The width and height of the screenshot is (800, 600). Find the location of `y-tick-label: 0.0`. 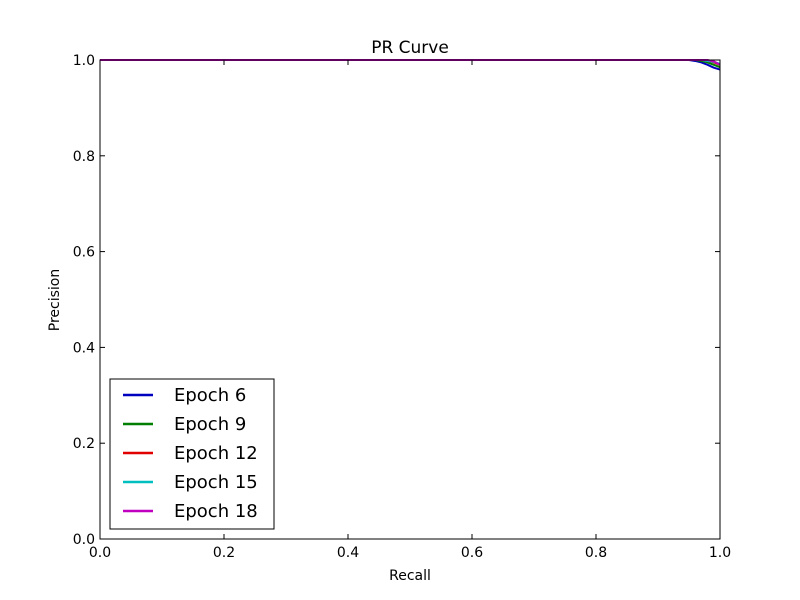

y-tick-label: 0.0 is located at coordinates (84, 540).